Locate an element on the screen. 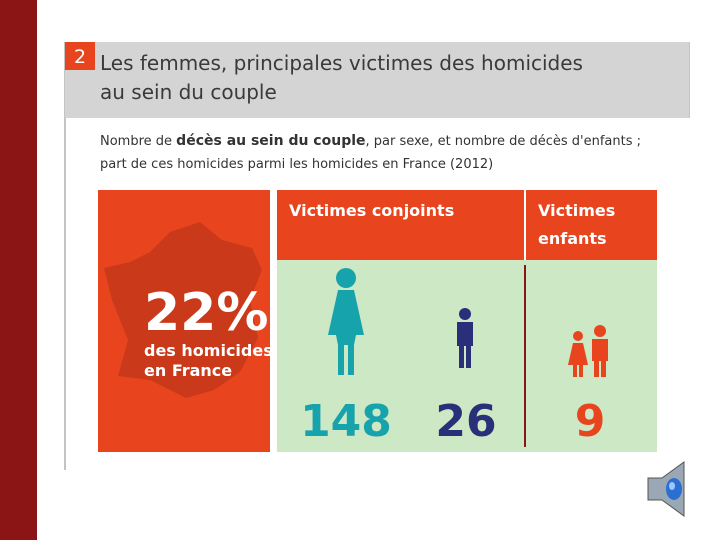  france-map is located at coordinates (183, 310).